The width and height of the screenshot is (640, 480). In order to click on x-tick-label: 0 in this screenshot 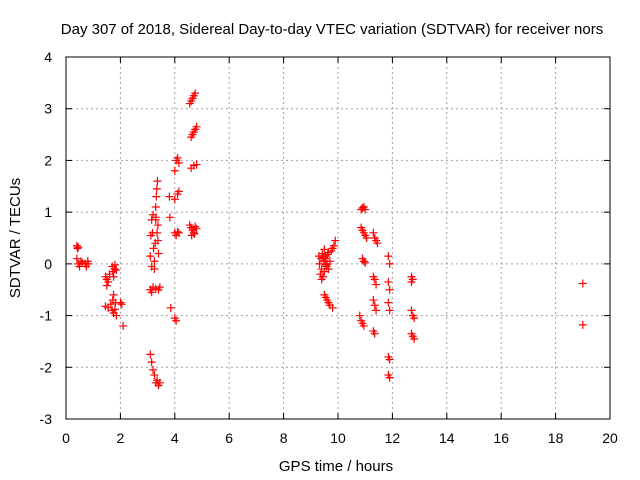, I will do `click(66, 438)`.